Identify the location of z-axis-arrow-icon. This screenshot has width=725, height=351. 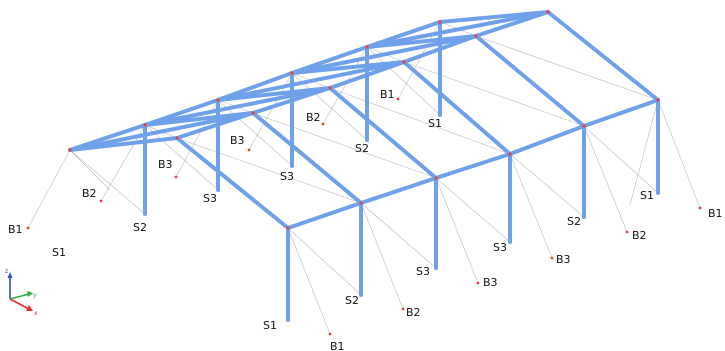
(10, 275).